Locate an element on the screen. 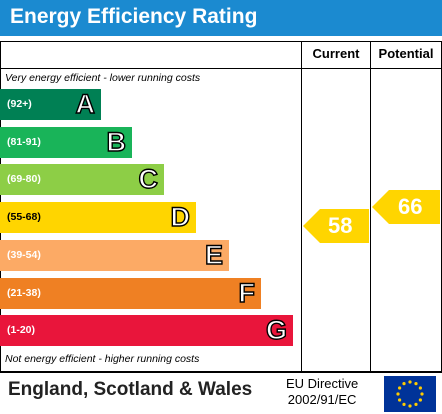 The height and width of the screenshot is (414, 442). column-current: Current is located at coordinates (336, 53).